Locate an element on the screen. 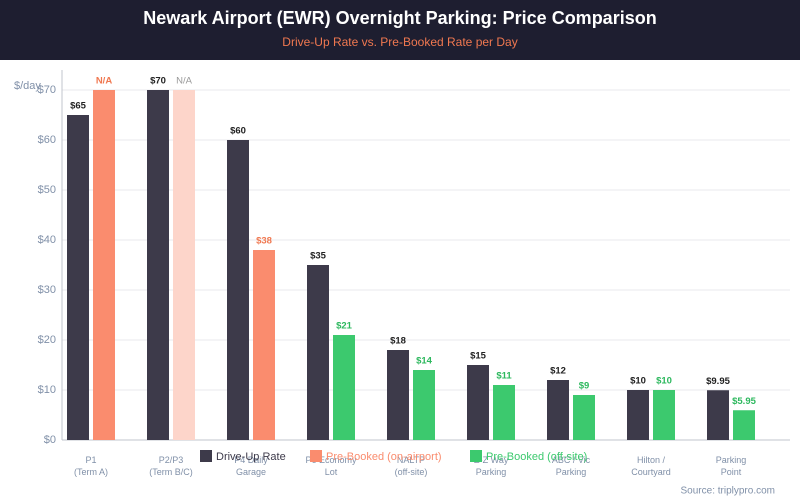 This screenshot has width=800, height=500. x-tick-label: Parking Point is located at coordinates (731, 466).